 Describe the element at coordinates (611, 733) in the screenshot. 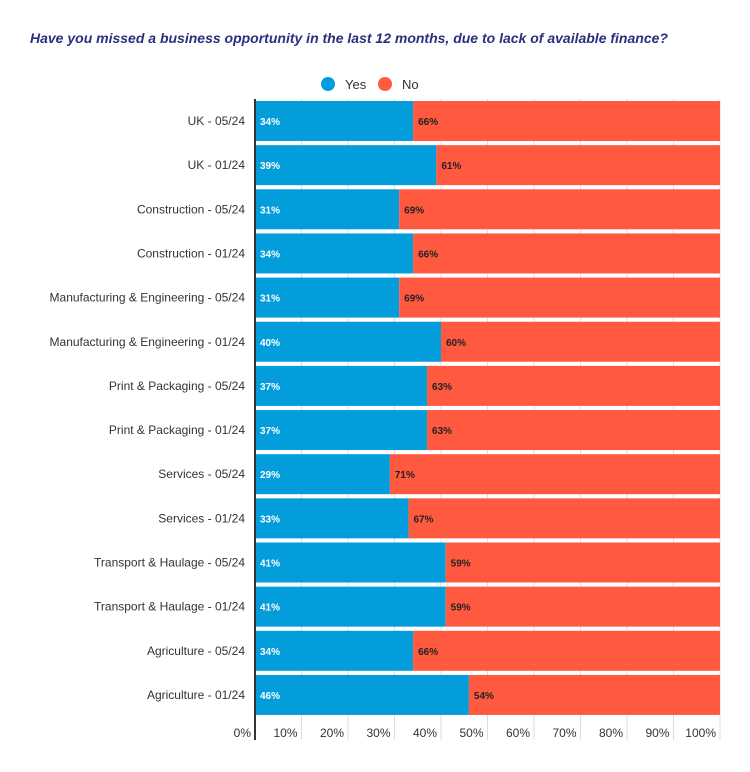

I see `x-tick-label: 80%` at that location.